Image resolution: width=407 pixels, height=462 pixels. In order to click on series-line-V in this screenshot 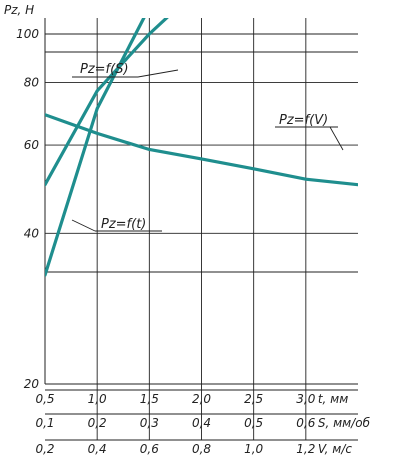, I will do `click(201, 150)`.